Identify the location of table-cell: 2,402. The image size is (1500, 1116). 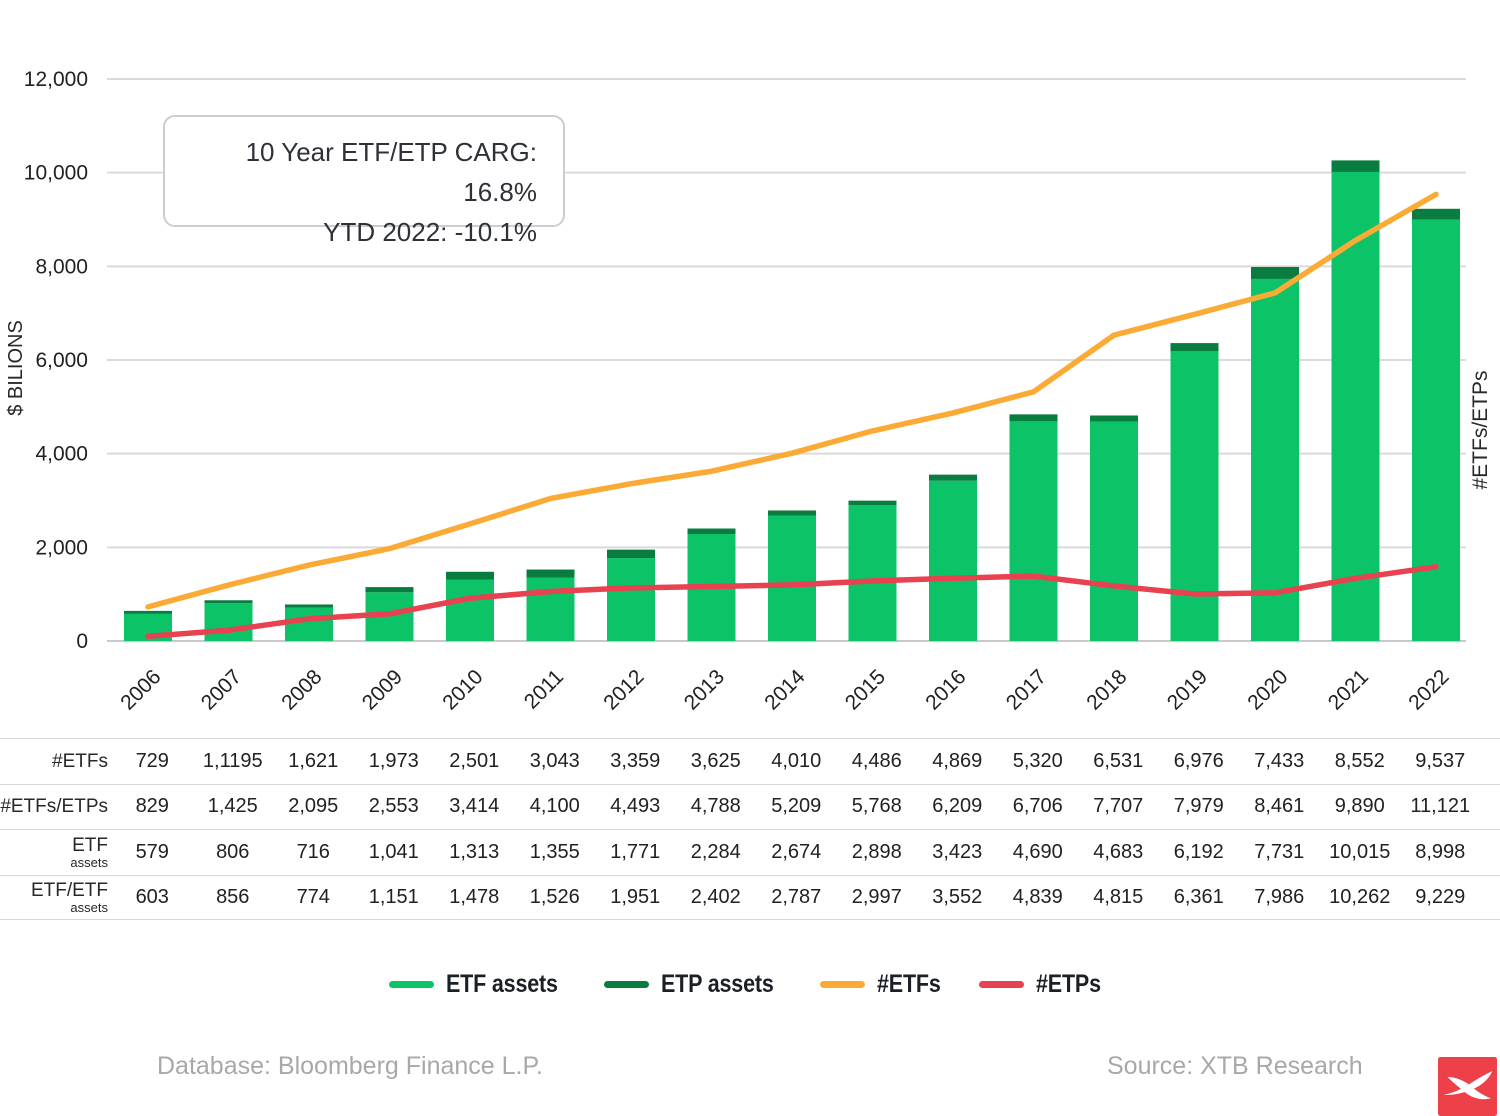
(715, 896).